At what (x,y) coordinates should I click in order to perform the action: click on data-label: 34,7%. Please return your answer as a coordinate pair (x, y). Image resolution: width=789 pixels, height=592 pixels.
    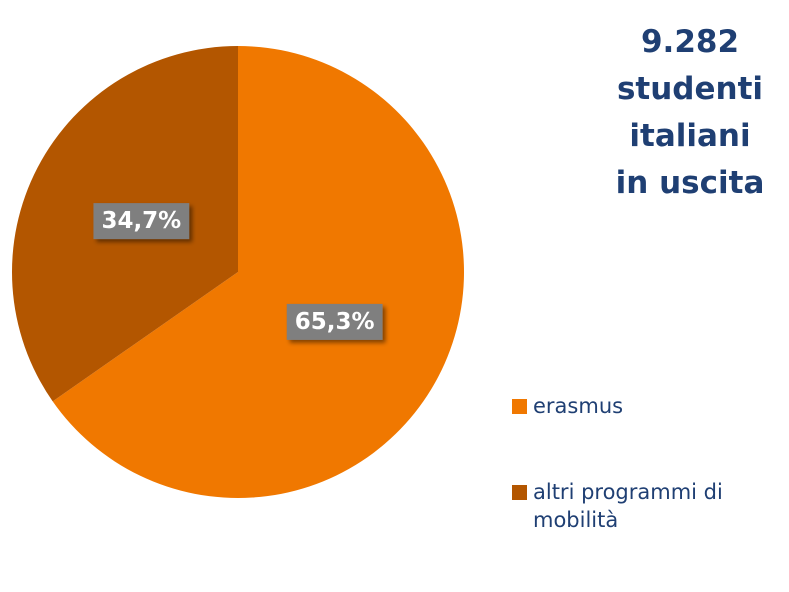
    Looking at the image, I should click on (141, 221).